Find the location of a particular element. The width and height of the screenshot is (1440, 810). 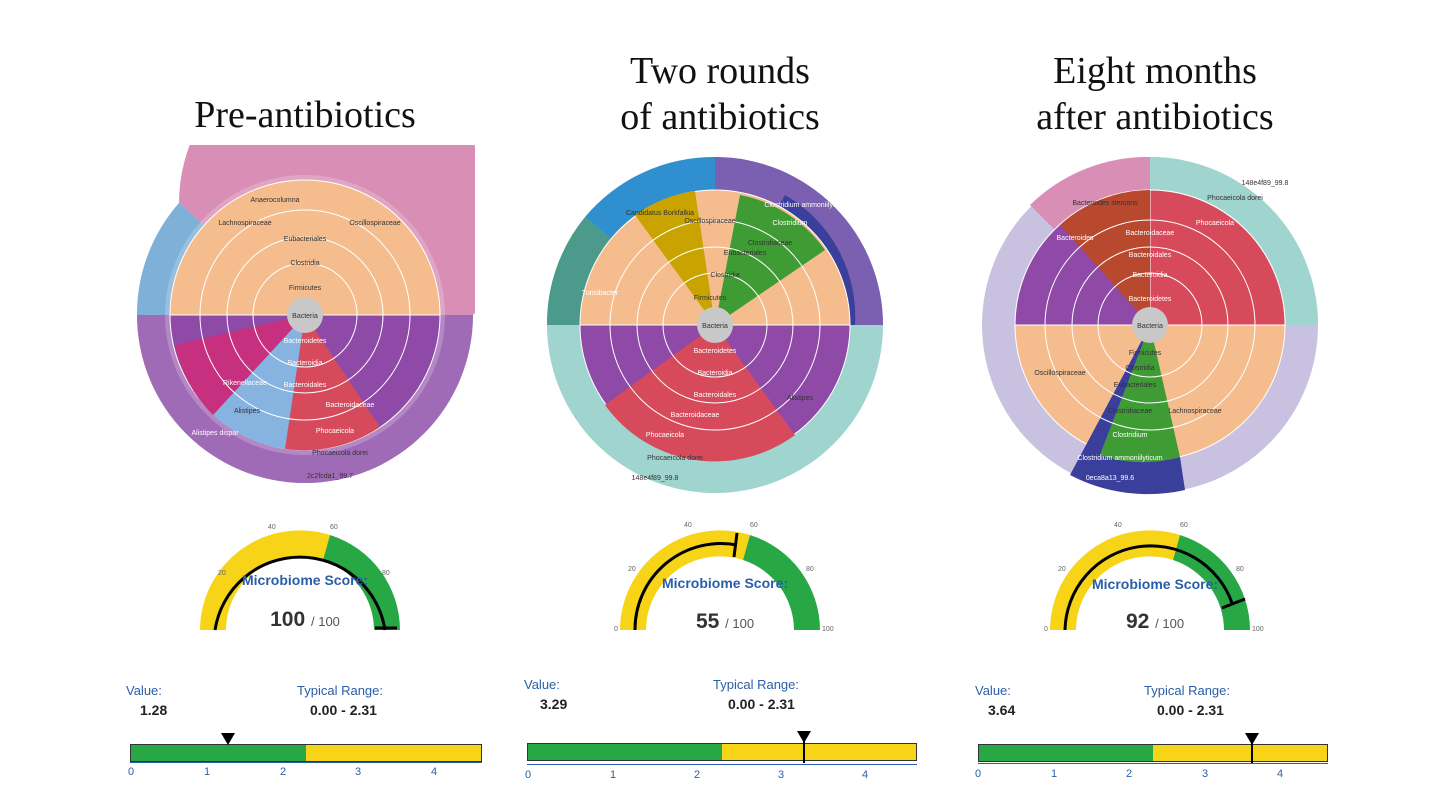

value-number: 3.29 is located at coordinates (554, 704).